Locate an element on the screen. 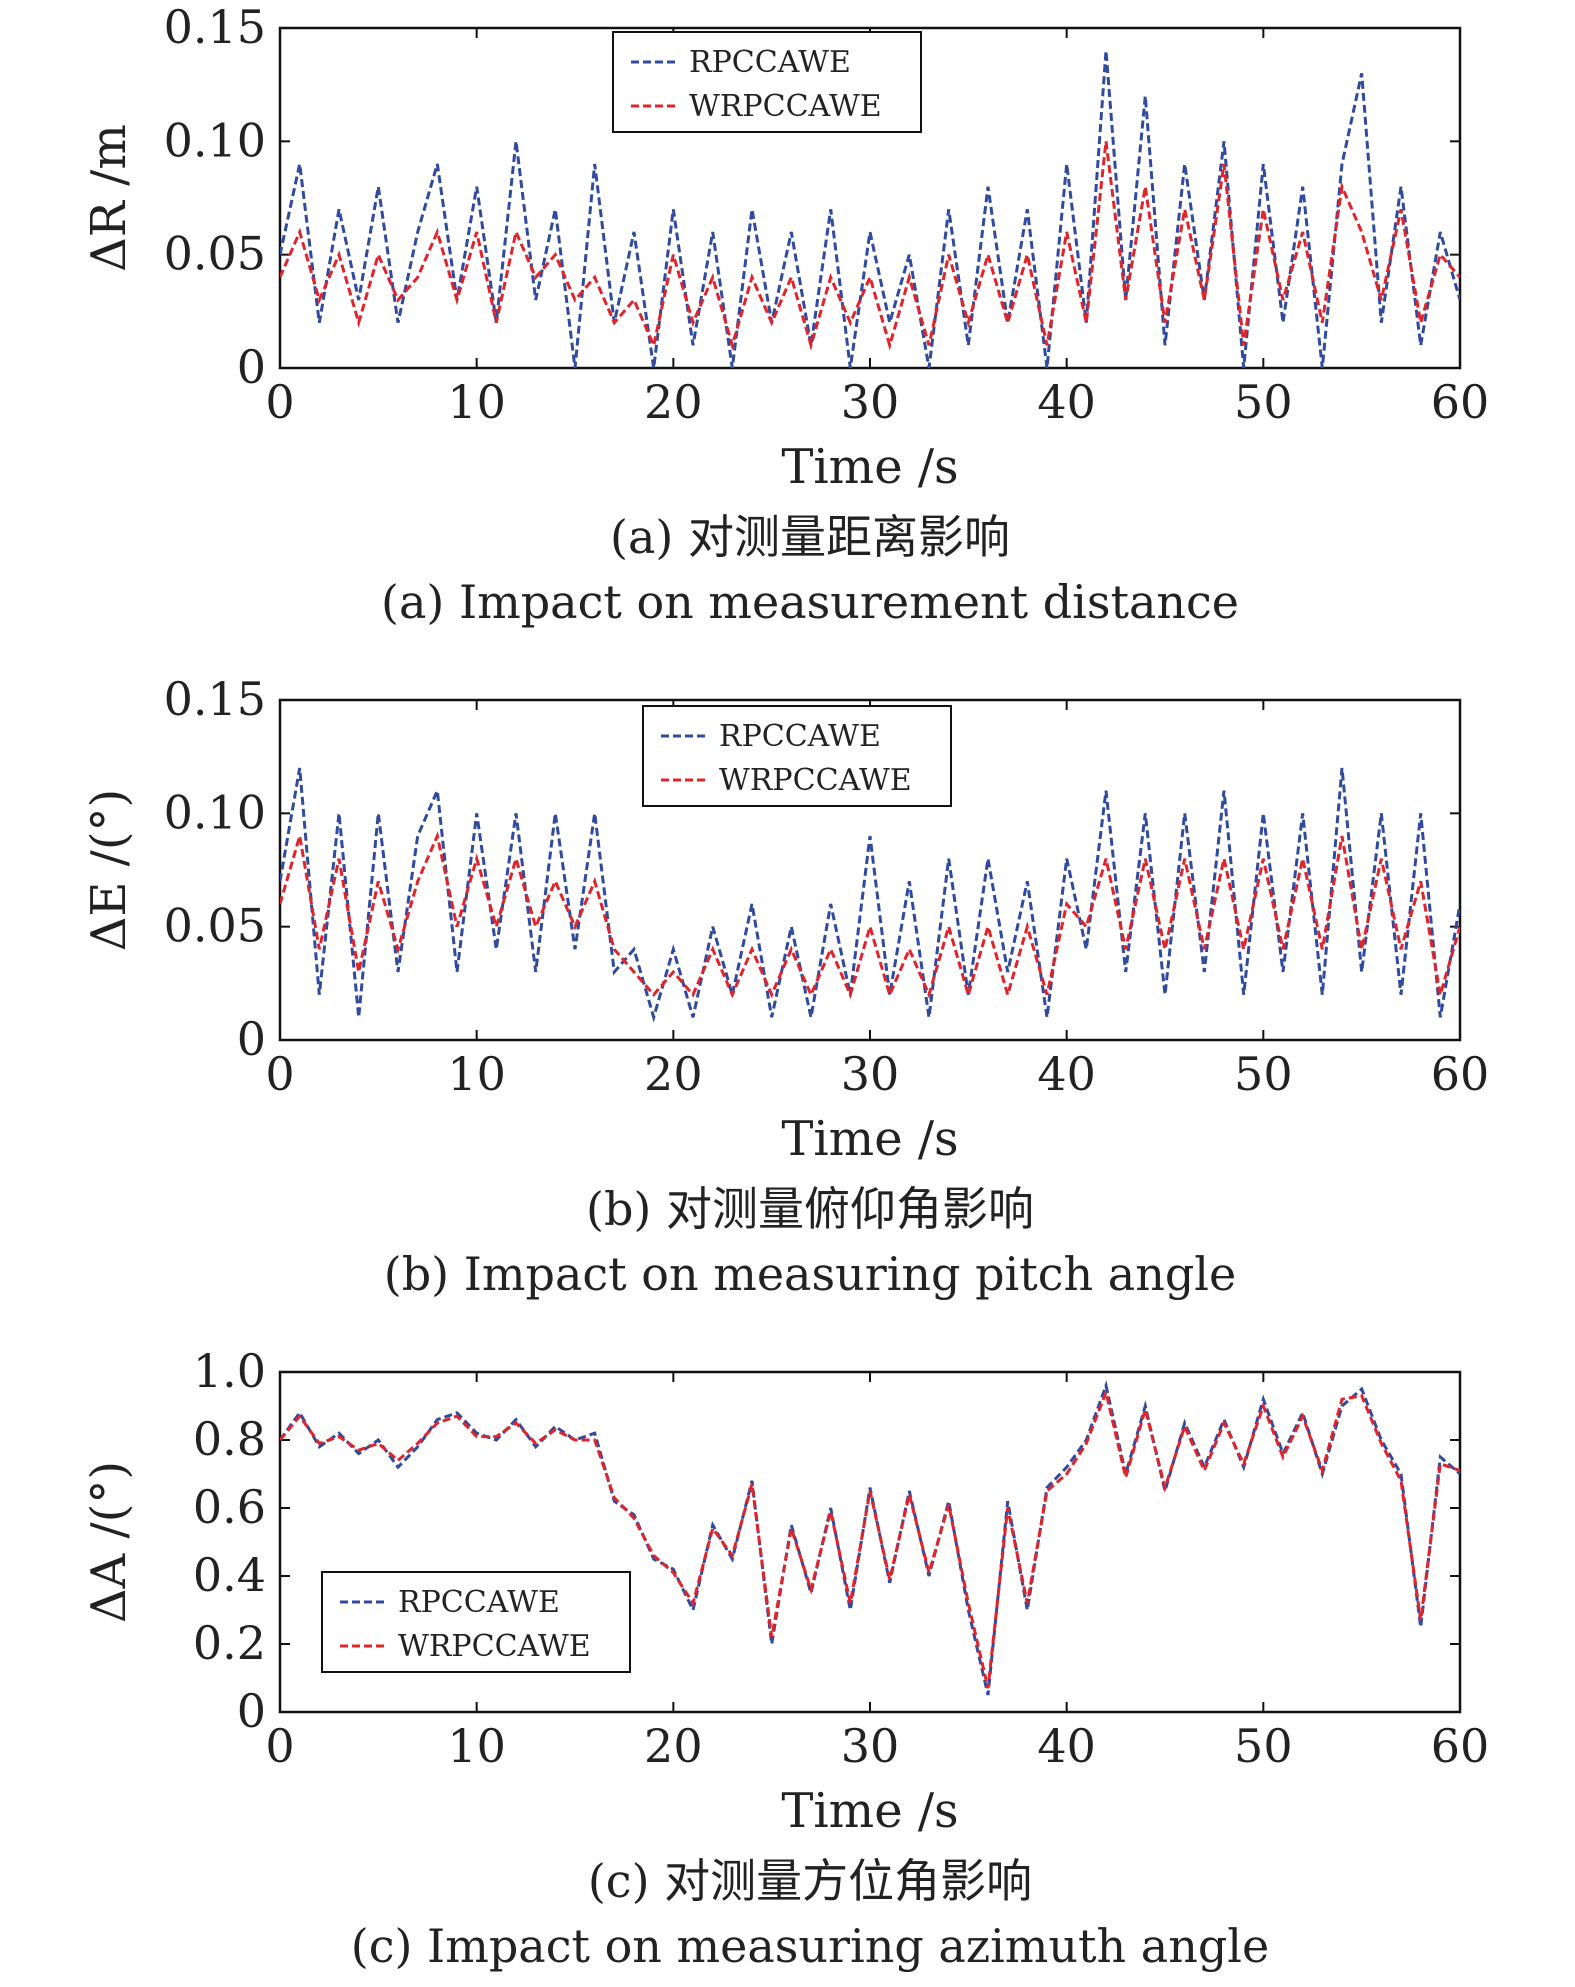 Image resolution: width=1575 pixels, height=1987 pixels. caption-en: (b) Impact on measuring pitch angle is located at coordinates (810, 1274).